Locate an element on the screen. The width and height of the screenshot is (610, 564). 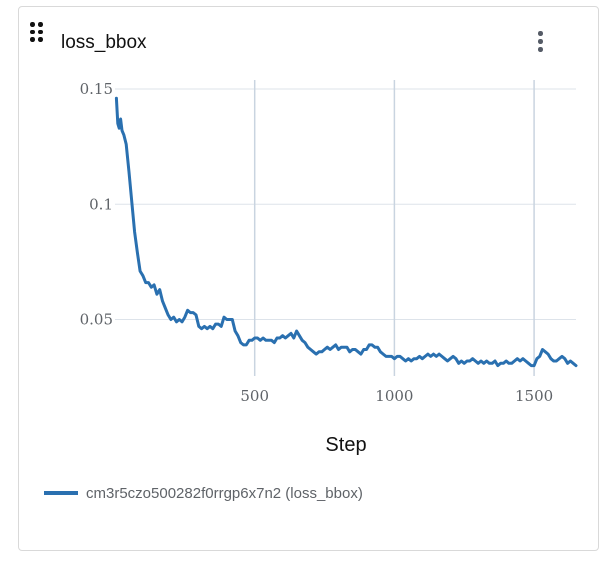
x-axis-ticks: 500 1000 1500 is located at coordinates (396, 396).